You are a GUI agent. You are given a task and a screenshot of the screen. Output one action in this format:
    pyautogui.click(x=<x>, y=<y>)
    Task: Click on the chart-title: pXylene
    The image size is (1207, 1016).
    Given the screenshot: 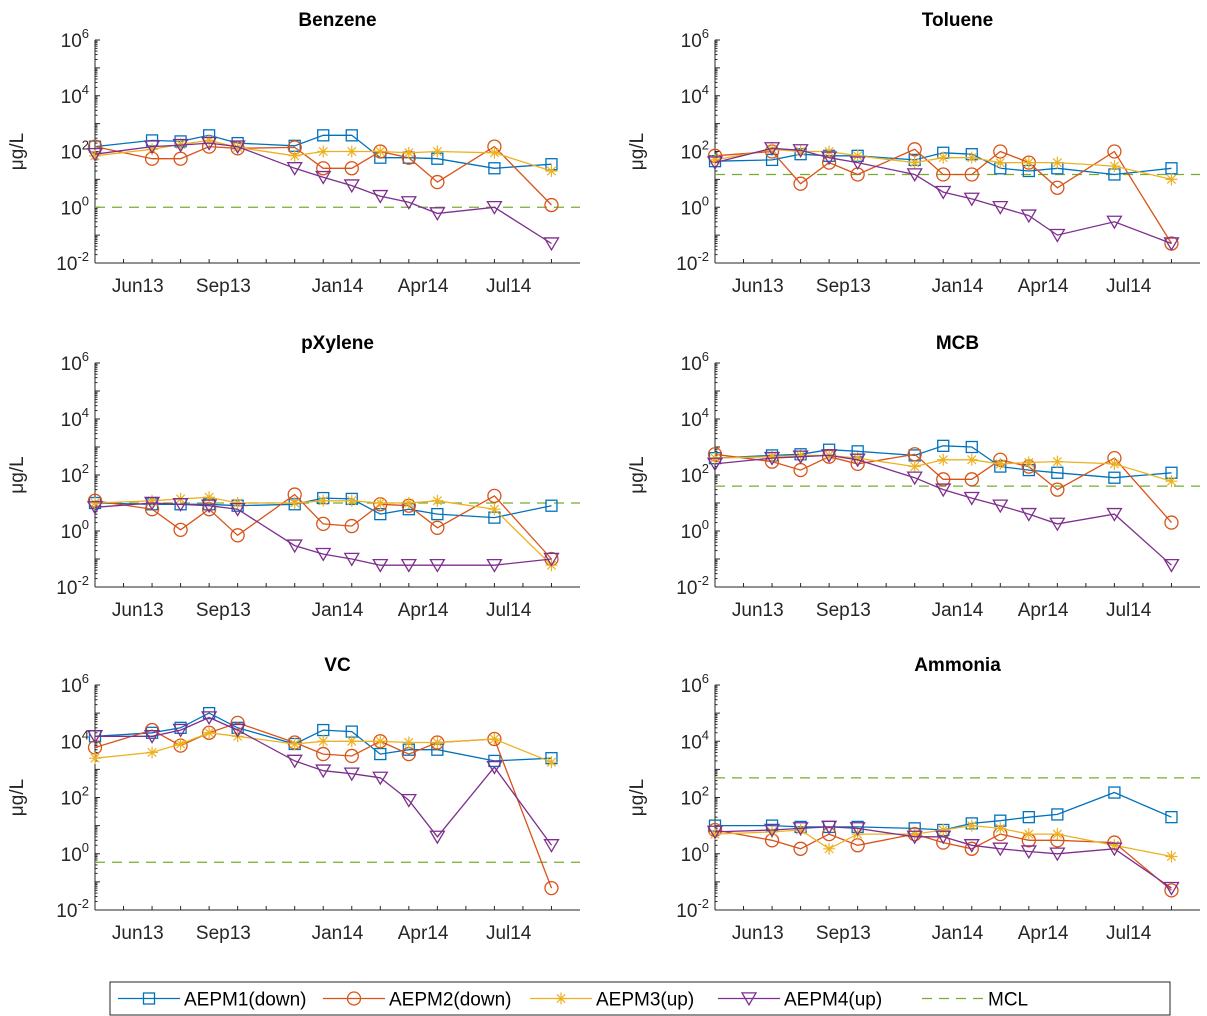 What is the action you would take?
    pyautogui.click(x=337, y=343)
    